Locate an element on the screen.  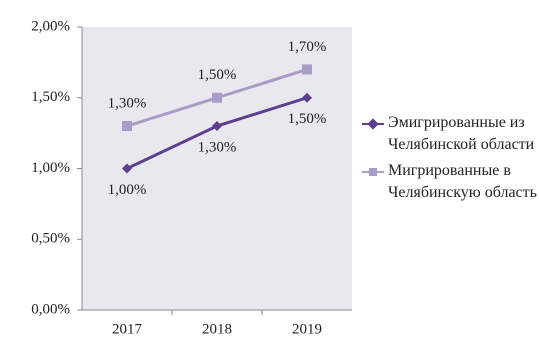
legend-label: Мигрированные в Челябинскую область is located at coordinates (462, 181).